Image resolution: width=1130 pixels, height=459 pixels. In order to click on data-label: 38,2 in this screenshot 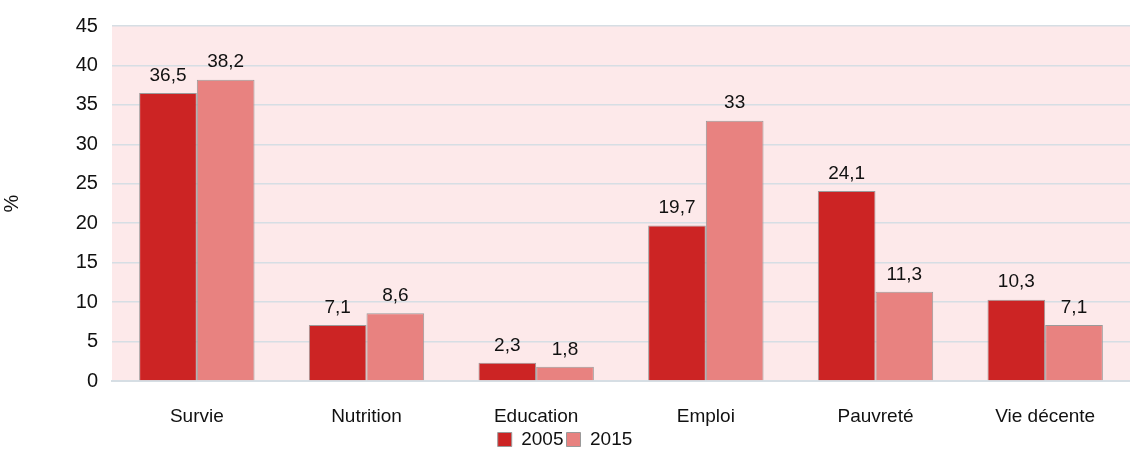, I will do `click(226, 61)`.